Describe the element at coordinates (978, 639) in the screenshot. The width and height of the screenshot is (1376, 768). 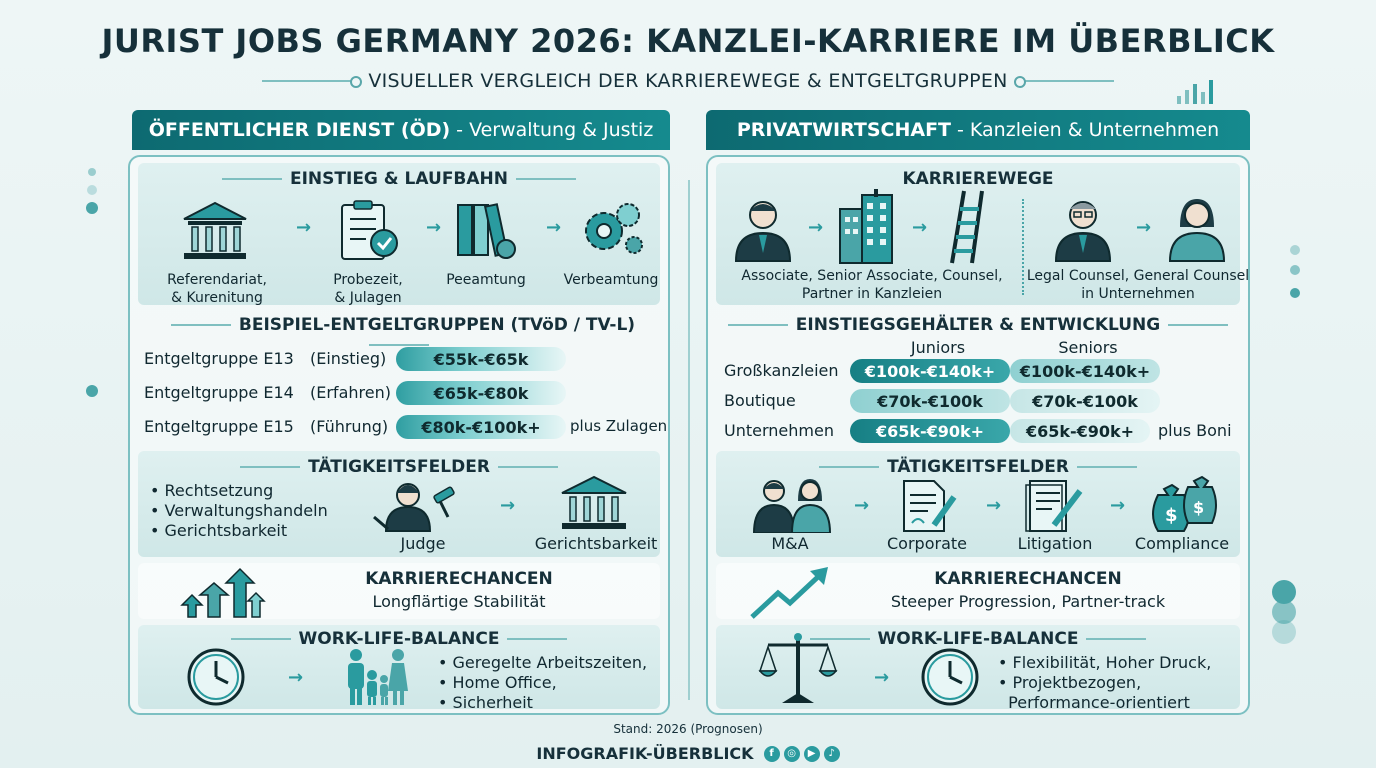
I see `section-title: WORK-LIFE-BALANCE` at that location.